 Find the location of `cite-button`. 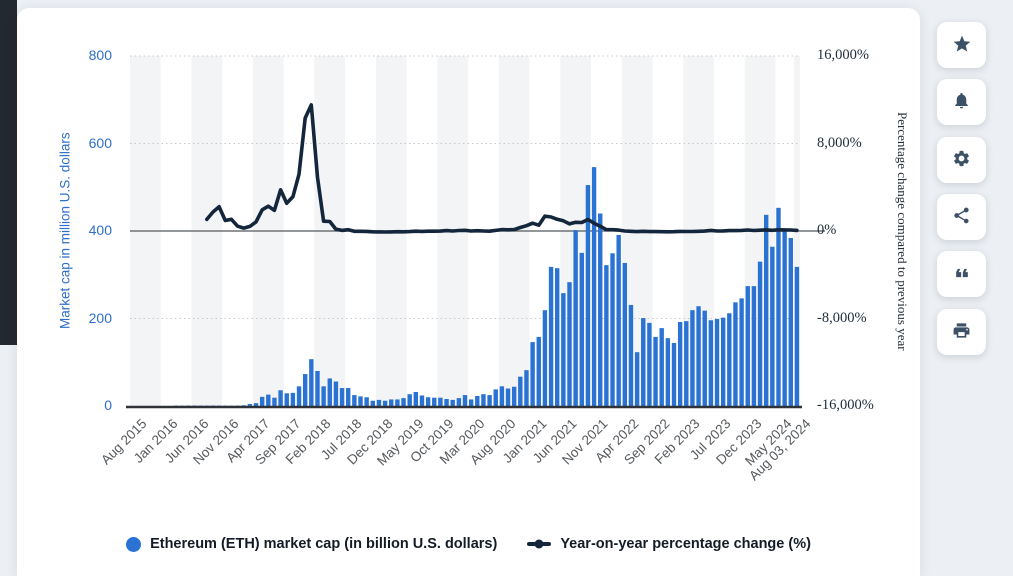

cite-button is located at coordinates (961, 274).